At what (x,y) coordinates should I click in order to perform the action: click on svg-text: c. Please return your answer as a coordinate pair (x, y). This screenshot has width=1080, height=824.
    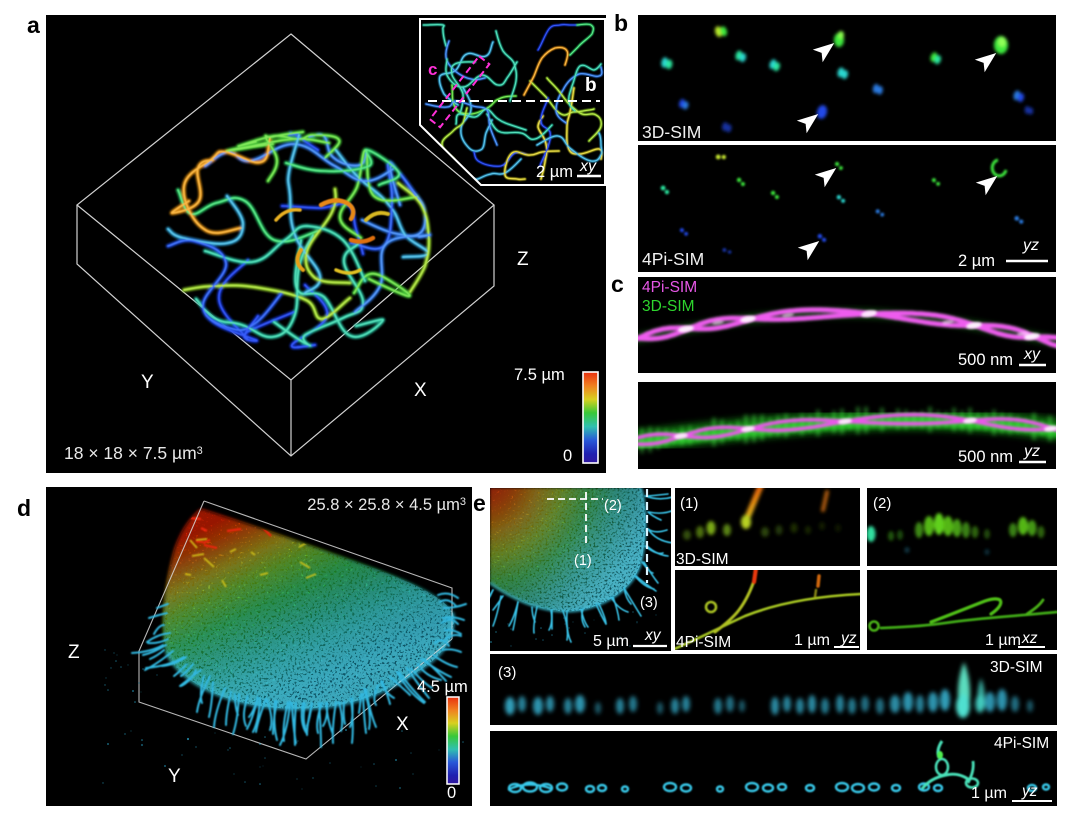
    Looking at the image, I should click on (432, 69).